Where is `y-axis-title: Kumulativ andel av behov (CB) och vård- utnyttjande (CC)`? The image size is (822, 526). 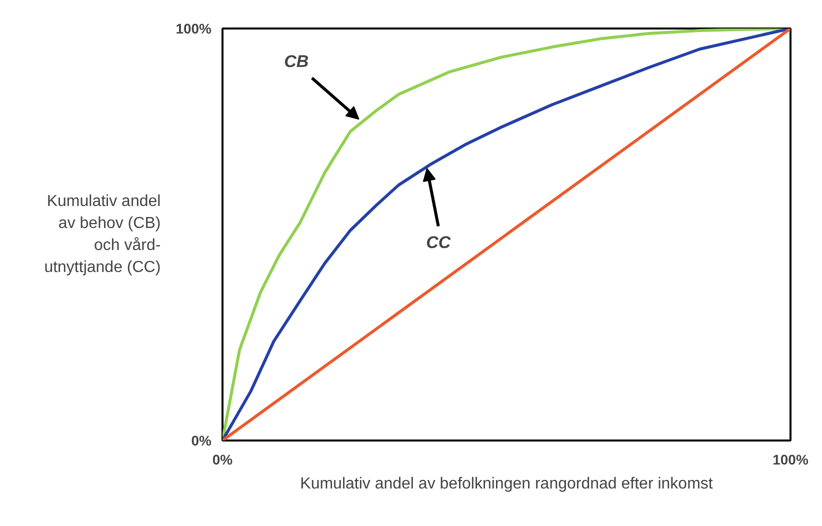 y-axis-title: Kumulativ andel av behov (CB) och vård- utnyttjande (CC) is located at coordinates (102, 234).